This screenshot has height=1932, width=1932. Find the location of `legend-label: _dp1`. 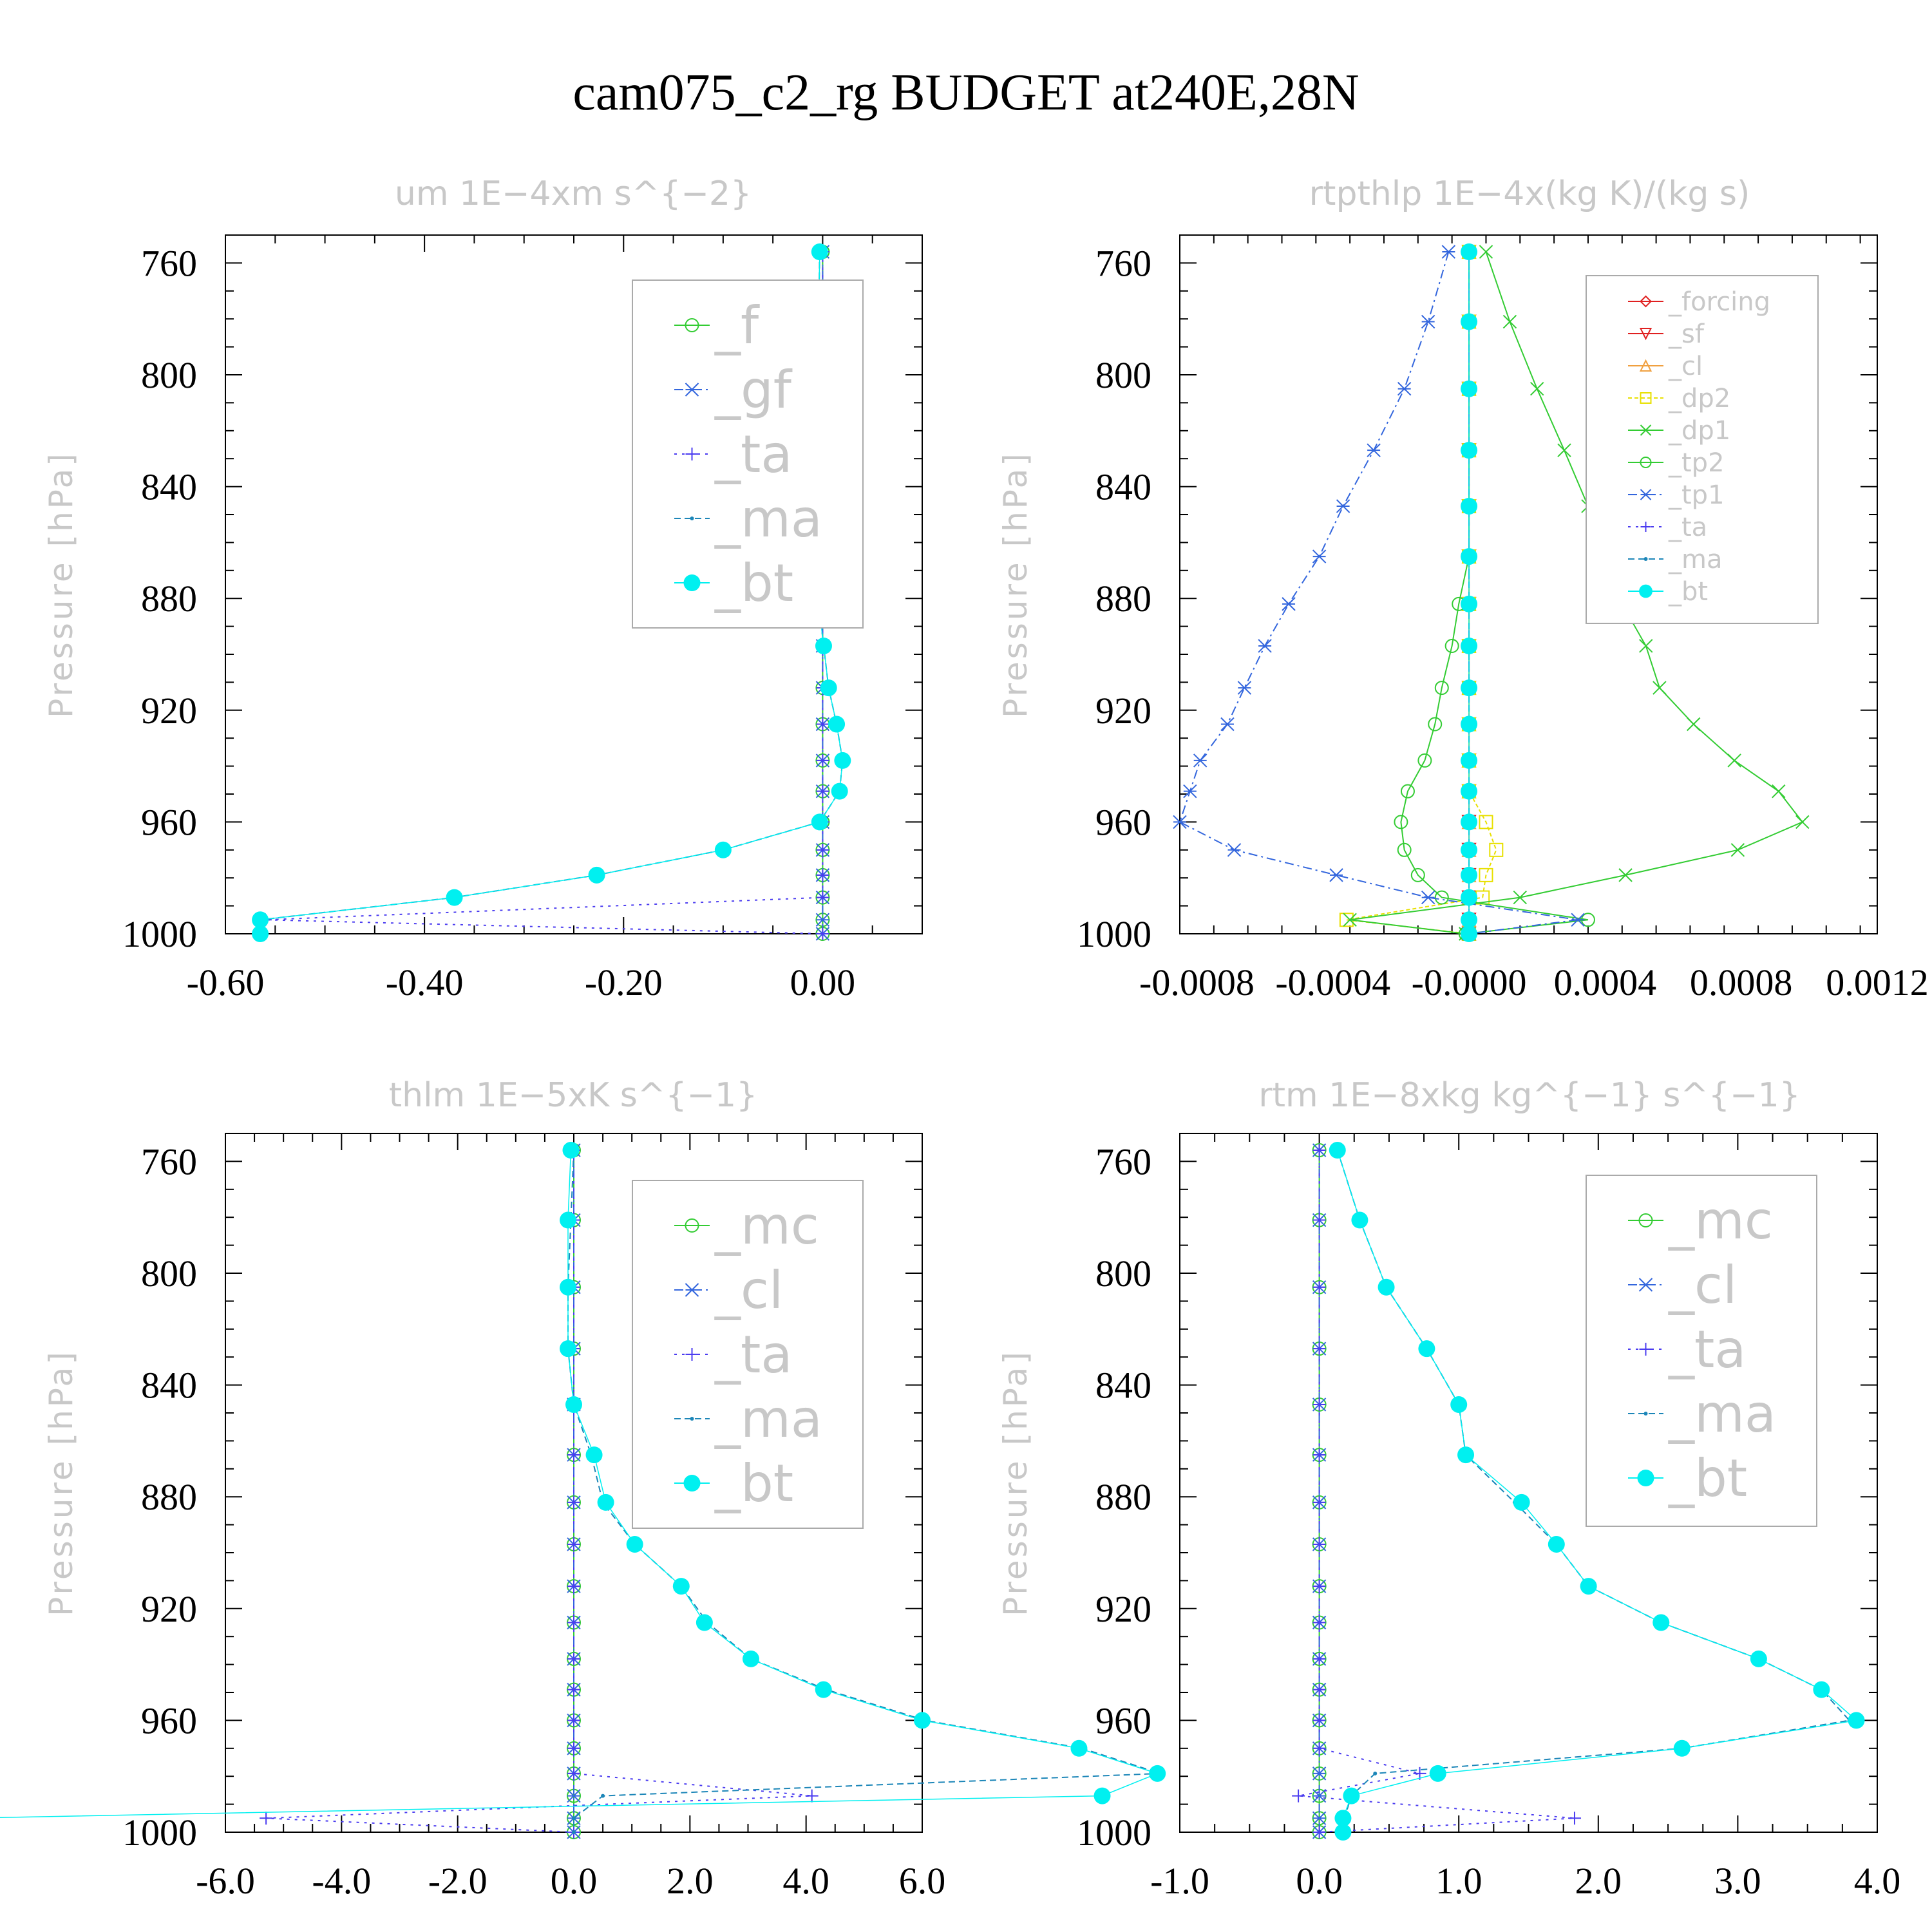

legend-label: _dp1 is located at coordinates (1699, 431).